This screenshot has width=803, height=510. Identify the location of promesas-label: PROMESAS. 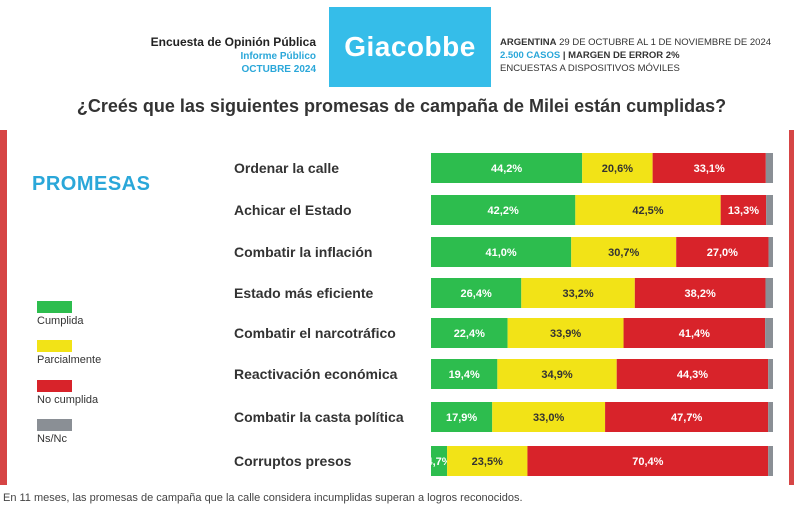
(91, 184).